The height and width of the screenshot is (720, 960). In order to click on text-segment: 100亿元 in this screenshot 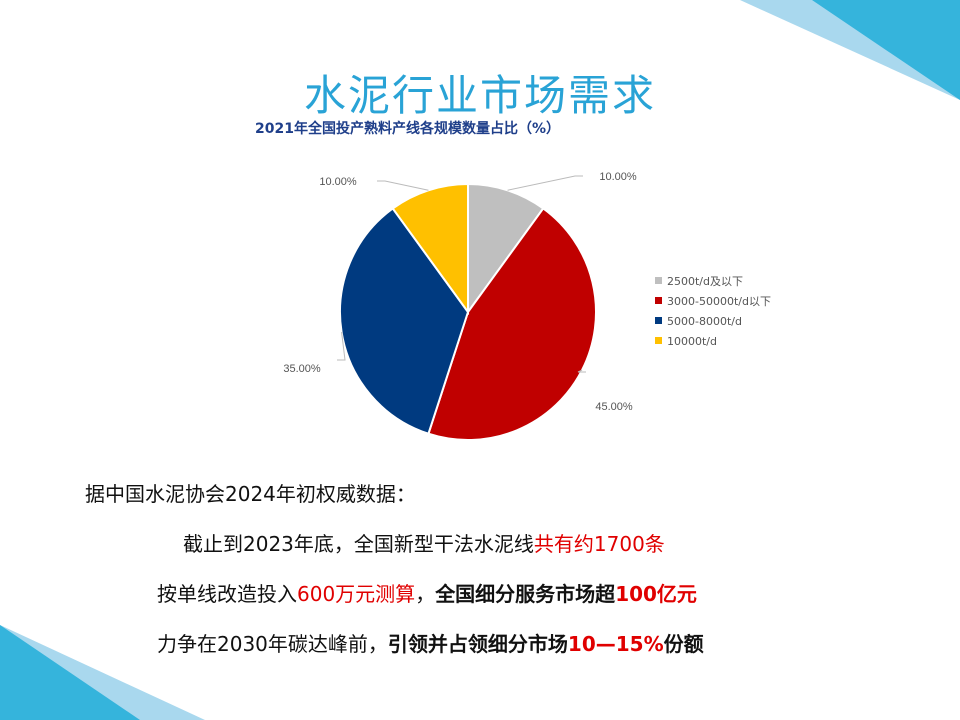, I will do `click(656, 594)`.